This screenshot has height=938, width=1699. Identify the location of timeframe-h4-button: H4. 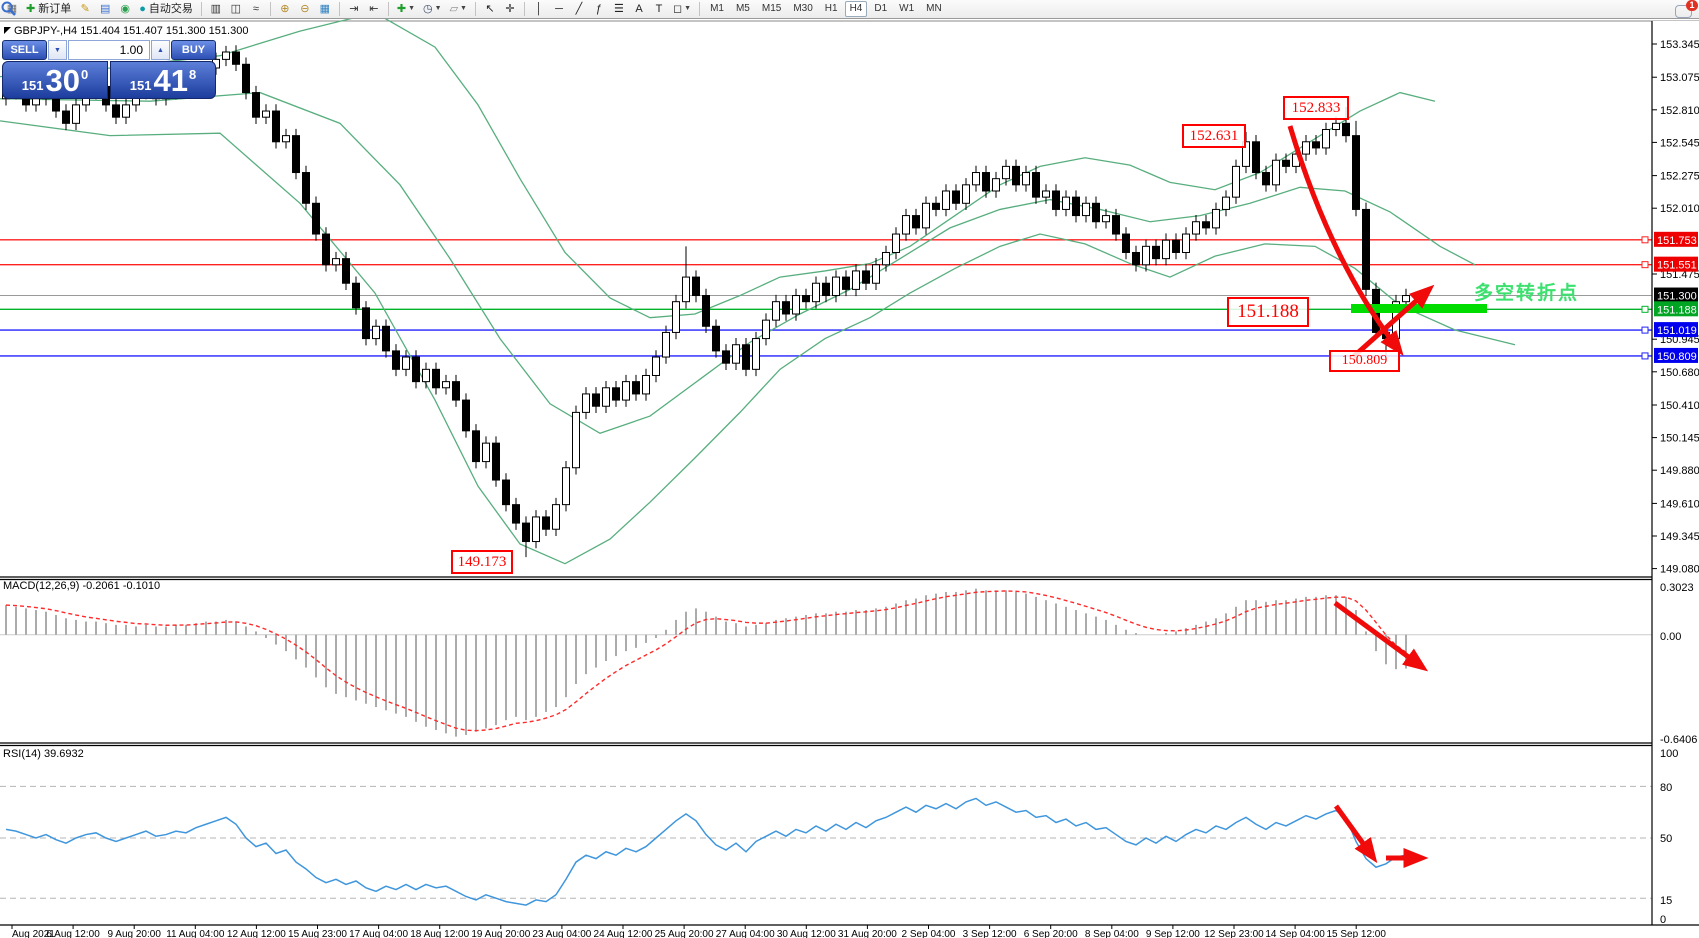
(856, 9).